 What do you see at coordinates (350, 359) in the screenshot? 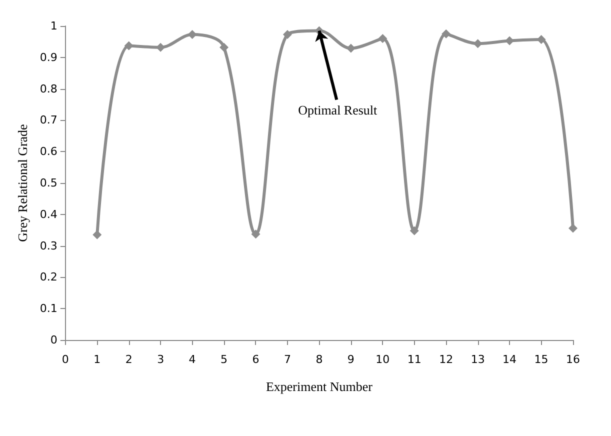
I see `x-tick-label: 9` at bounding box center [350, 359].